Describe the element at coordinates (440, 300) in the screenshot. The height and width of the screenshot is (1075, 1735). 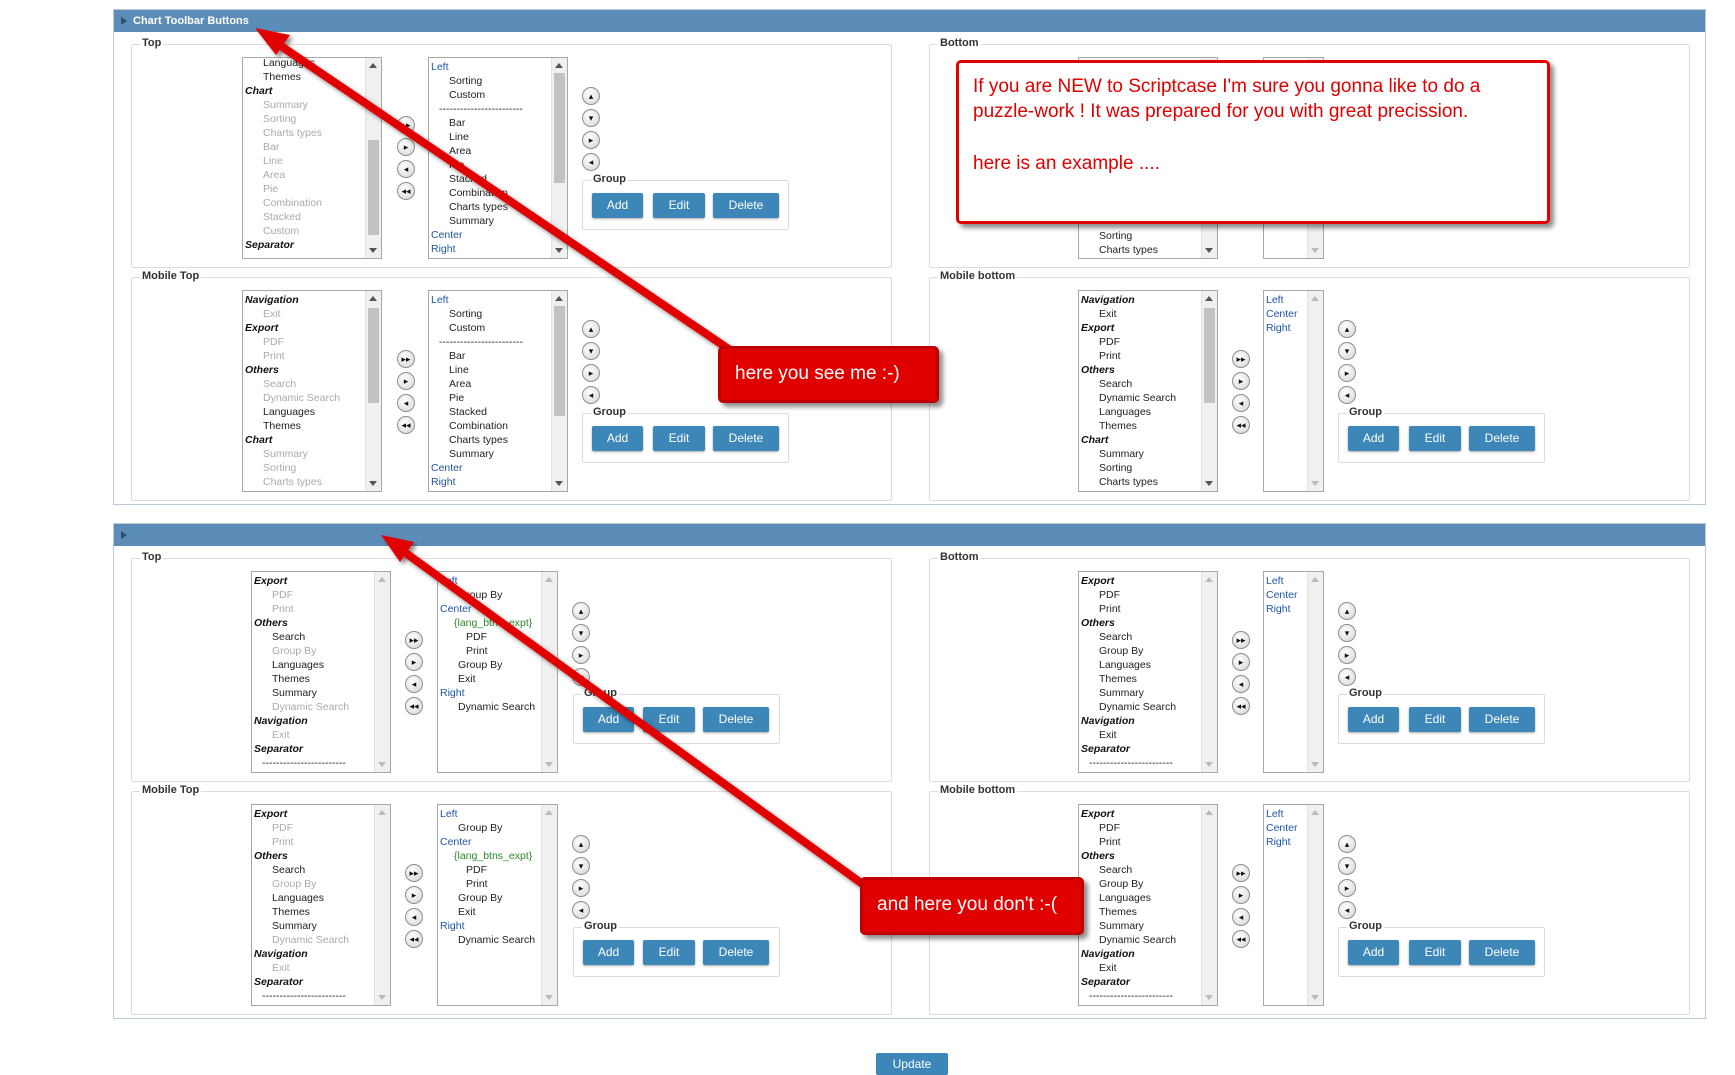
I see `list-option: Left` at that location.